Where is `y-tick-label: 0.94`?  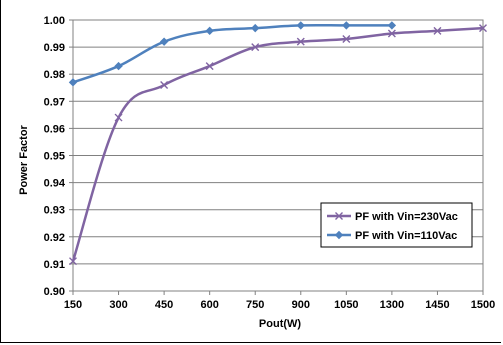 y-tick-label: 0.94 is located at coordinates (55, 184).